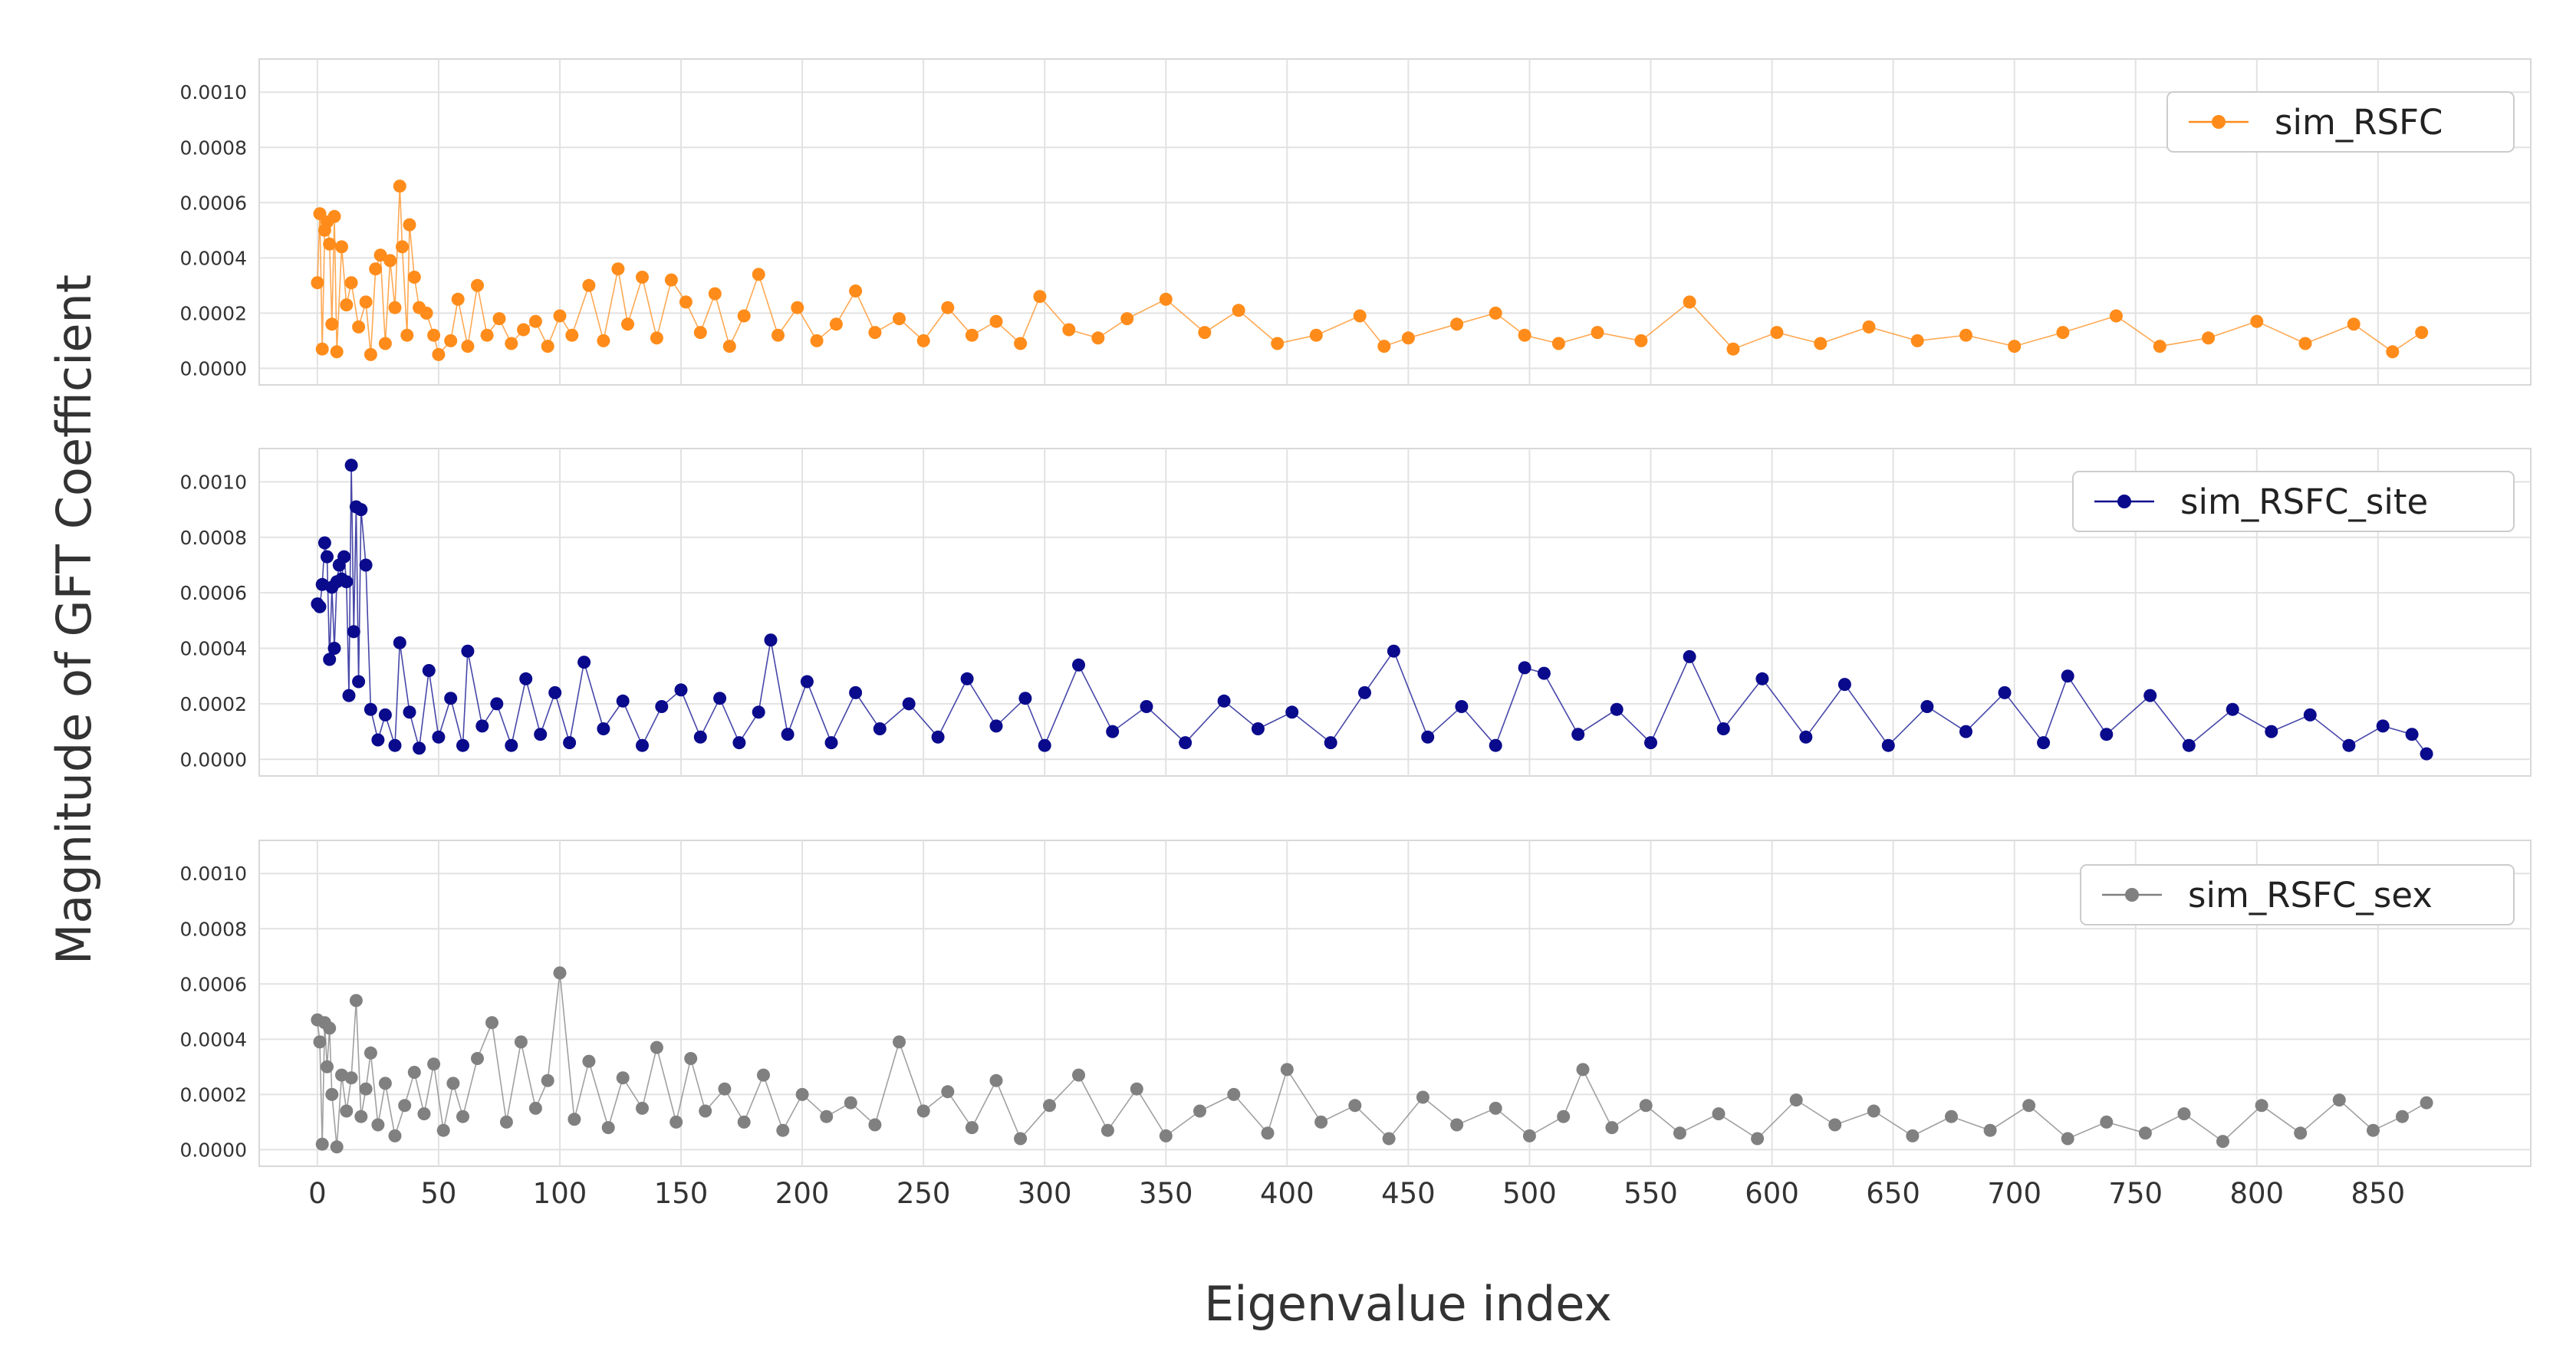  I want to click on x-tick-label: 700, so click(2014, 1193).